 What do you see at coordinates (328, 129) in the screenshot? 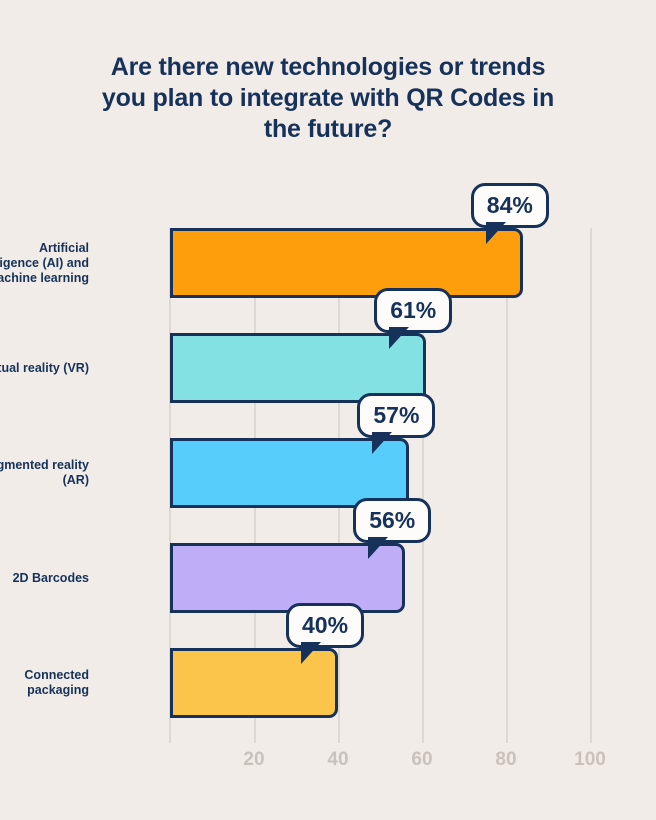
I see `chart-title-line-3: the future?` at bounding box center [328, 129].